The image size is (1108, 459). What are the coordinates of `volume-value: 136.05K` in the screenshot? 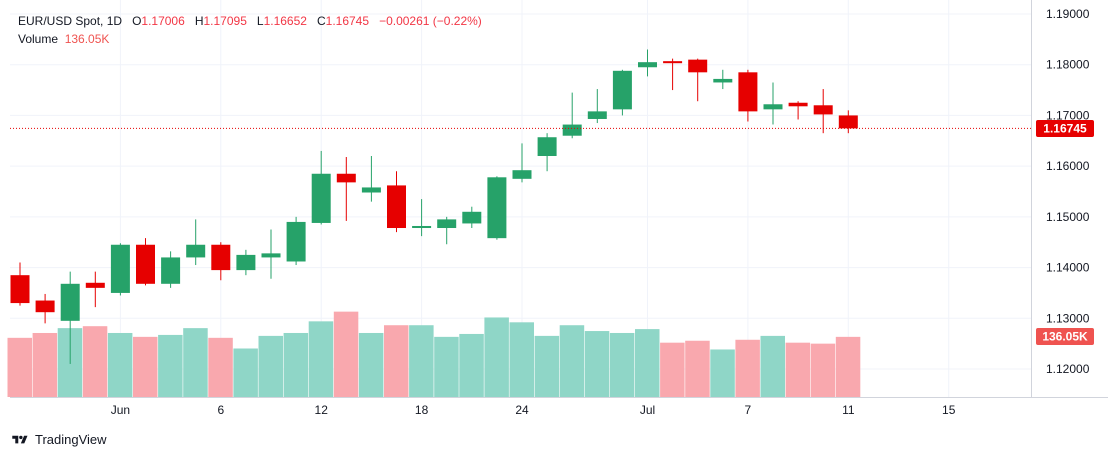 It's located at (87, 39).